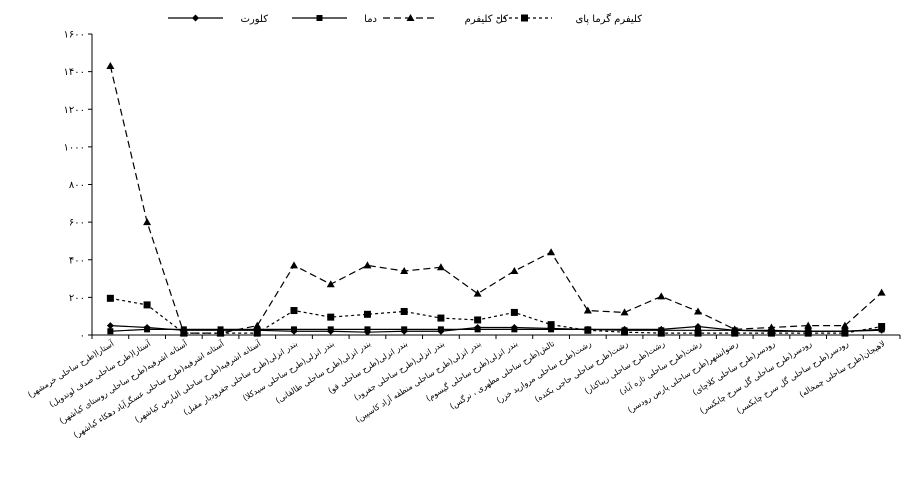  I want to click on y-tick-label: ۱۲۰۰, so click(74, 110).